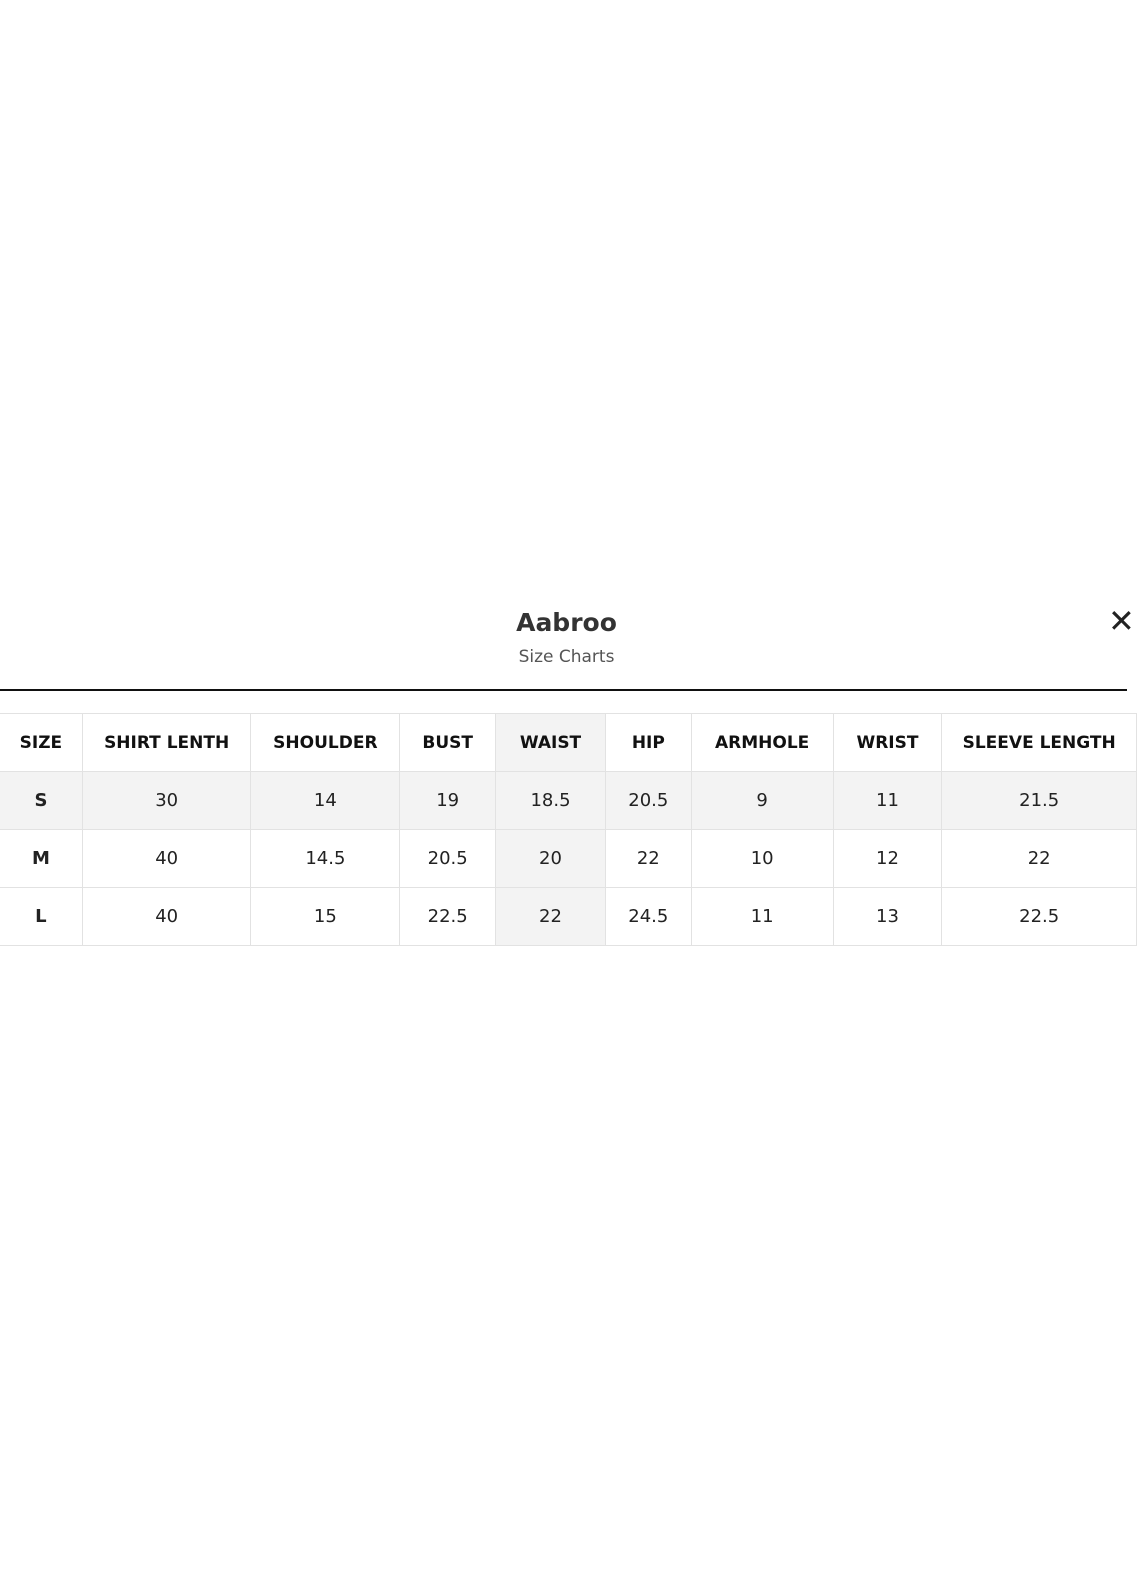 The image size is (1138, 1584). I want to click on column-header: WAIST, so click(550, 742).